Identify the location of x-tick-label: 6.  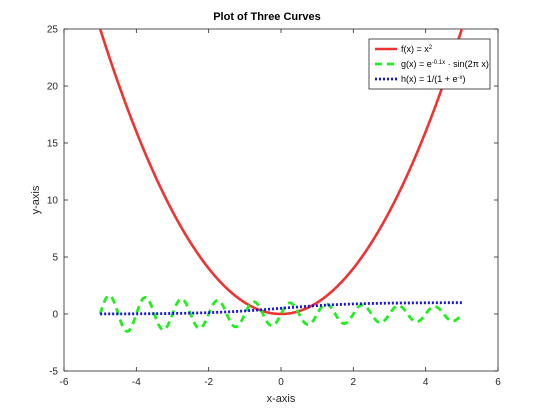
(498, 382).